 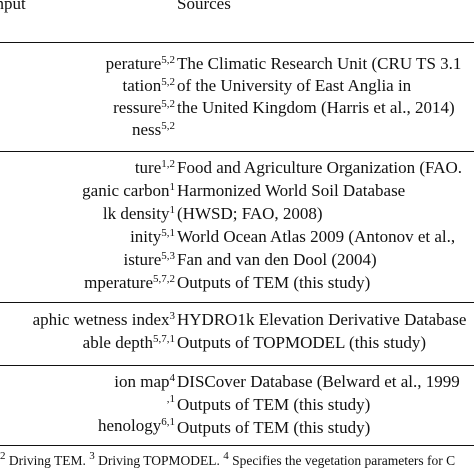 I want to click on table-bottom-rule, so click(x=237, y=445).